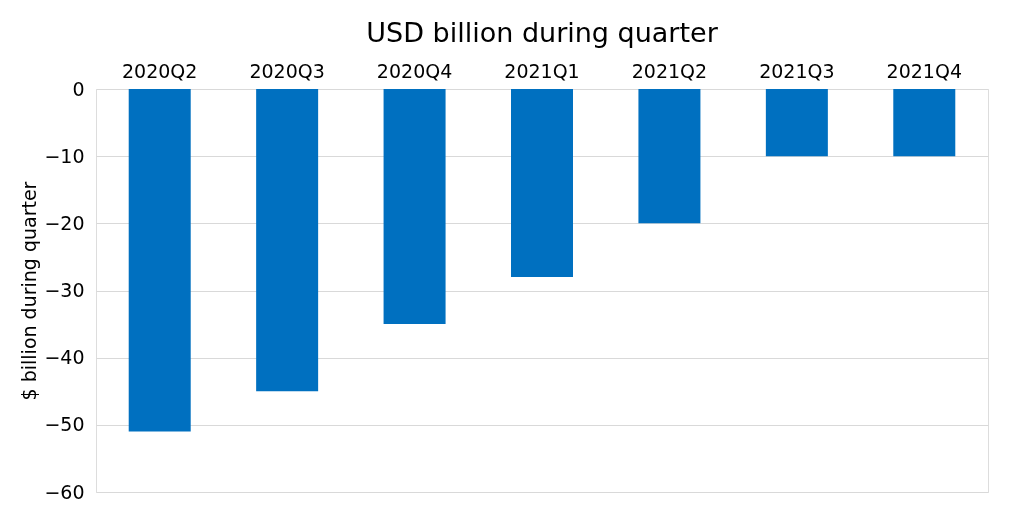 The image size is (1018, 512). What do you see at coordinates (669, 70) in the screenshot?
I see `x-tick-label: 2021Q2` at bounding box center [669, 70].